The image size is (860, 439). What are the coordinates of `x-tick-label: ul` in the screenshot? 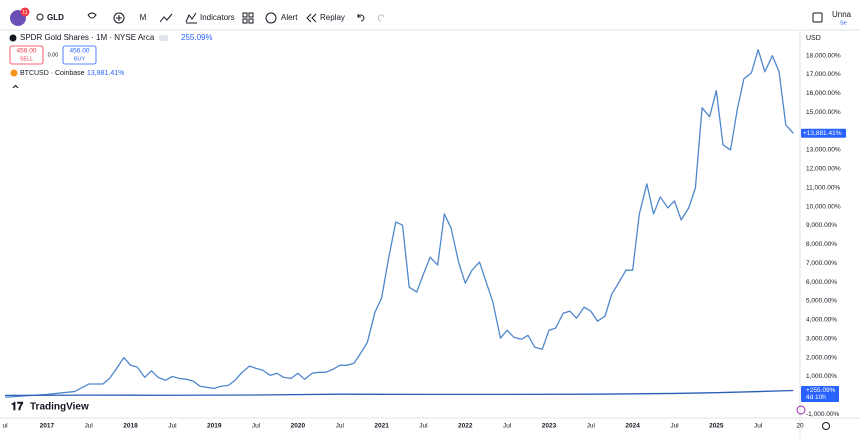 It's located at (5, 426).